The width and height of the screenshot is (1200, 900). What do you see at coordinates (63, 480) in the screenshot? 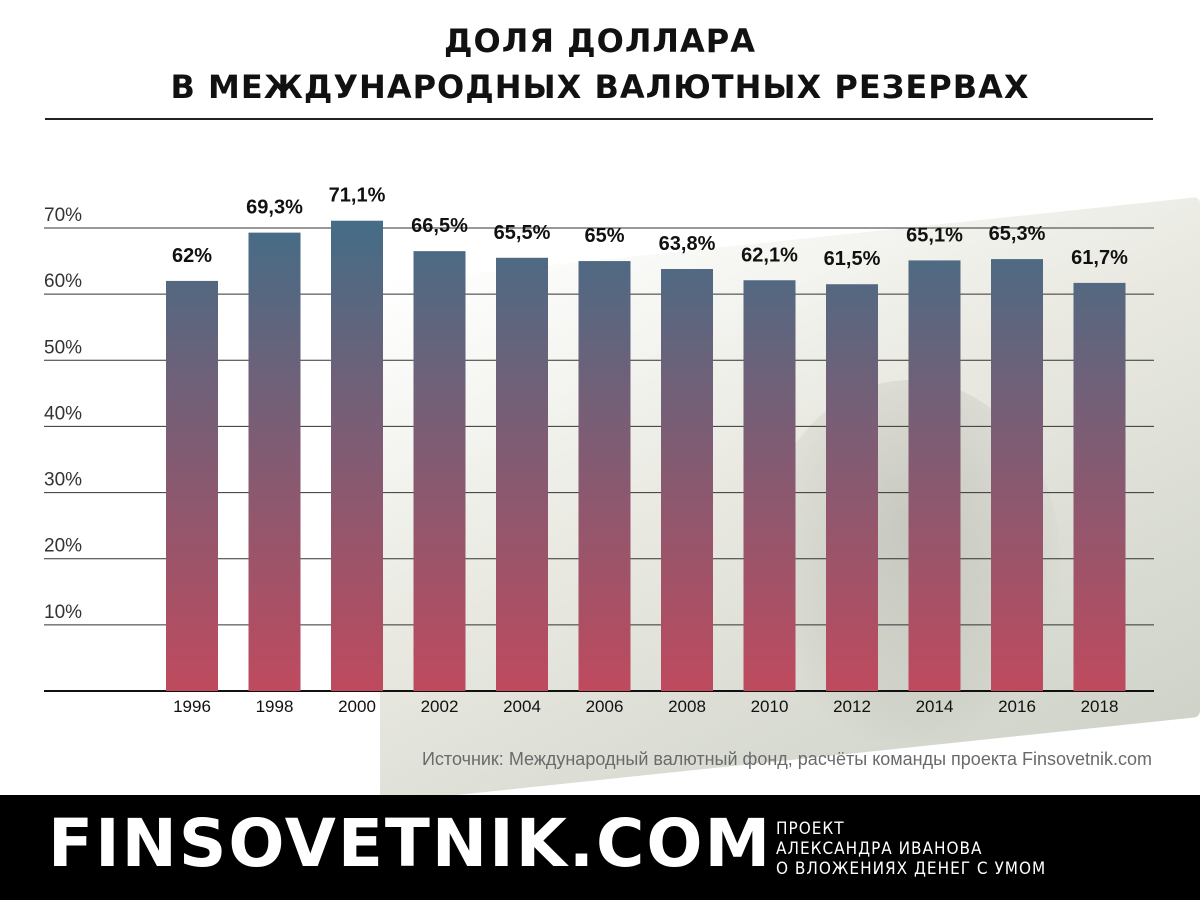
I see `y-tick-label: 30%` at bounding box center [63, 480].